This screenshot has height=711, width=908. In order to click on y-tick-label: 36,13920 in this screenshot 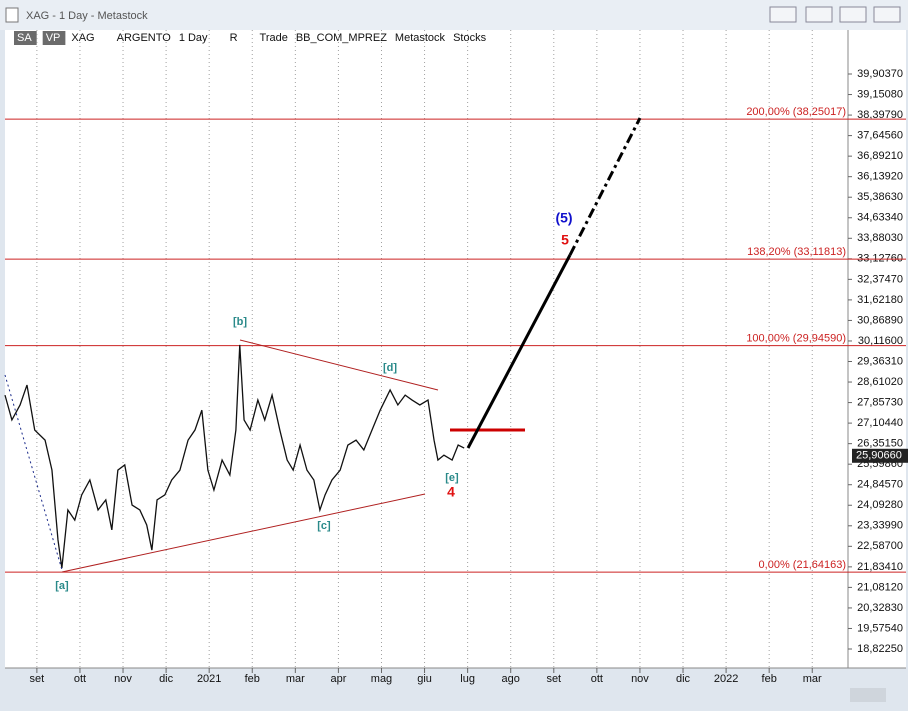, I will do `click(880, 177)`.